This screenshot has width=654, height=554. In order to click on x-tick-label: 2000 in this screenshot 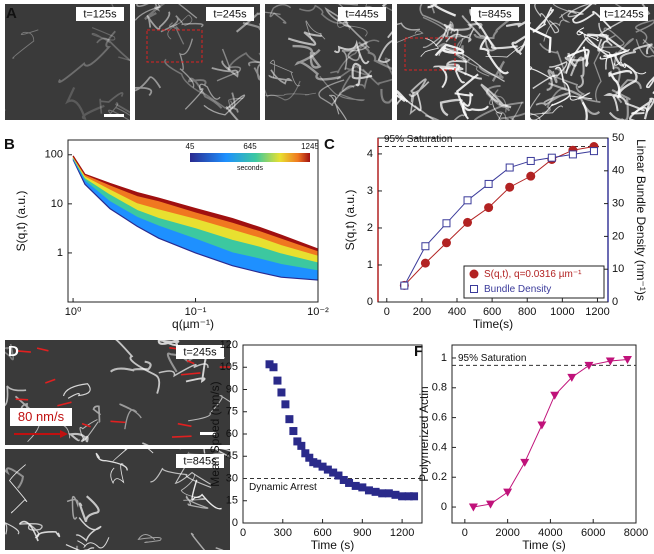, I will do `click(507, 533)`.